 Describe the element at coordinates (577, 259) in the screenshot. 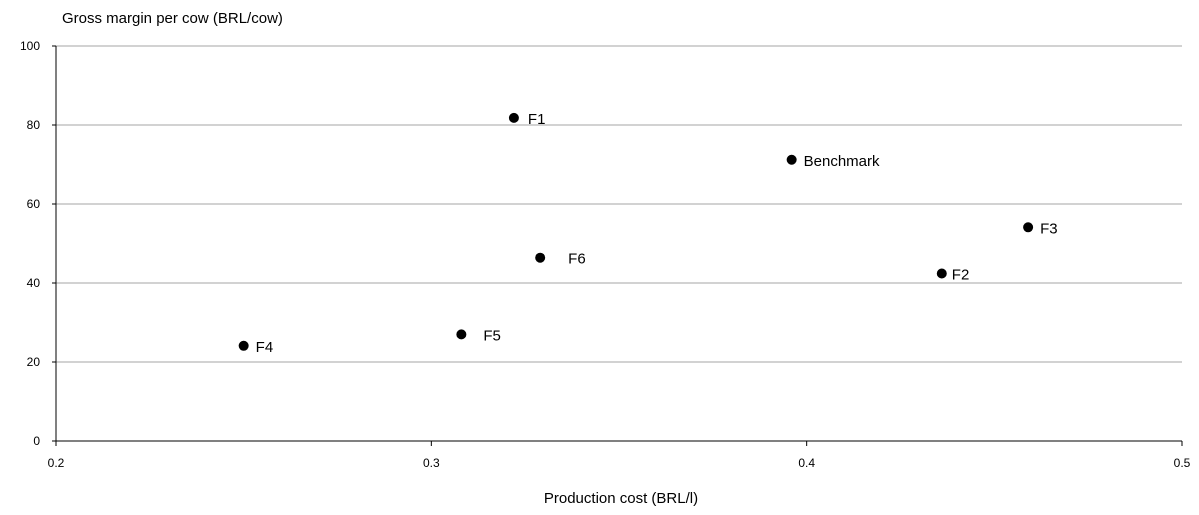

I see `data-label-f6: F6` at that location.